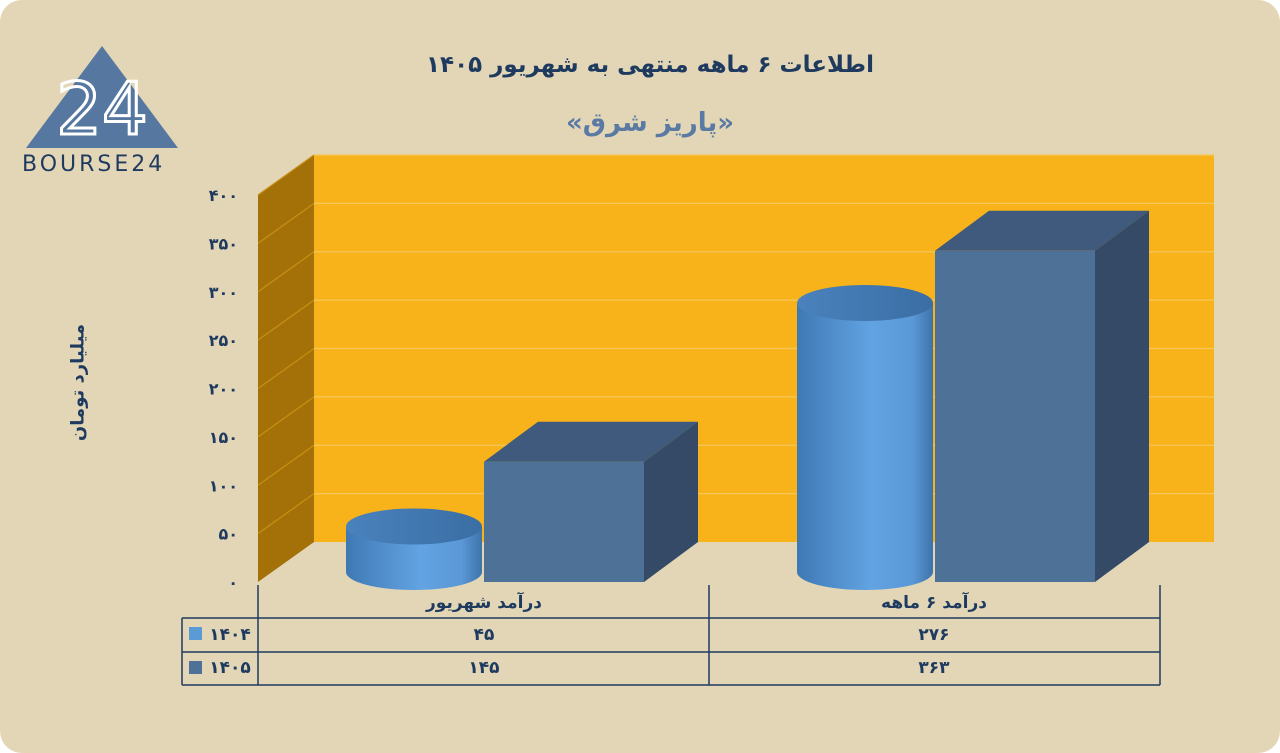  What do you see at coordinates (223, 292) in the screenshot?
I see `y-tick-label: ۳۰۰` at bounding box center [223, 292].